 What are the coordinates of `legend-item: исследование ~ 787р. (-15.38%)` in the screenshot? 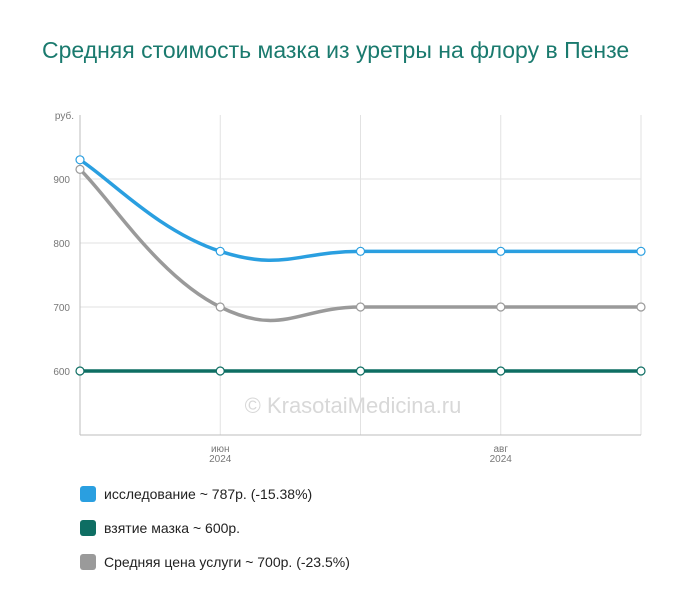 It's located at (215, 494).